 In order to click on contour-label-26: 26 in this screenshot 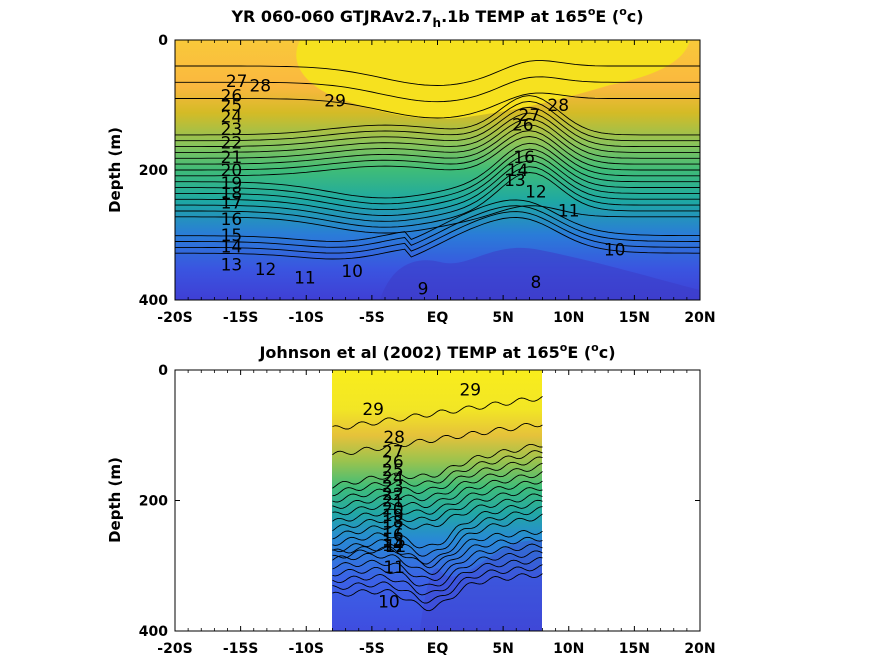, I will do `click(232, 96)`.